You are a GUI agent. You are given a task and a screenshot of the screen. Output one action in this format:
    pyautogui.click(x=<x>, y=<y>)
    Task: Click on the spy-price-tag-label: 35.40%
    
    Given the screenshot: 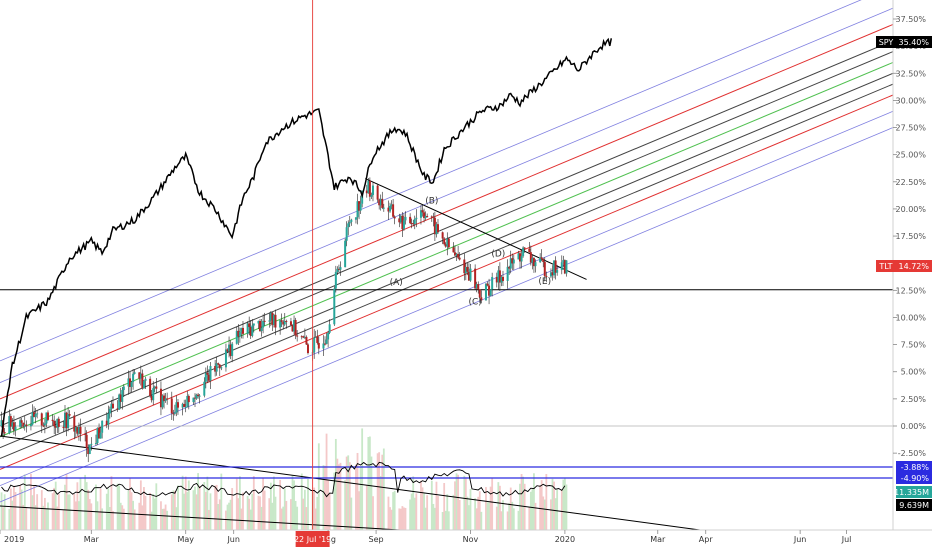 What is the action you would take?
    pyautogui.click(x=913, y=42)
    